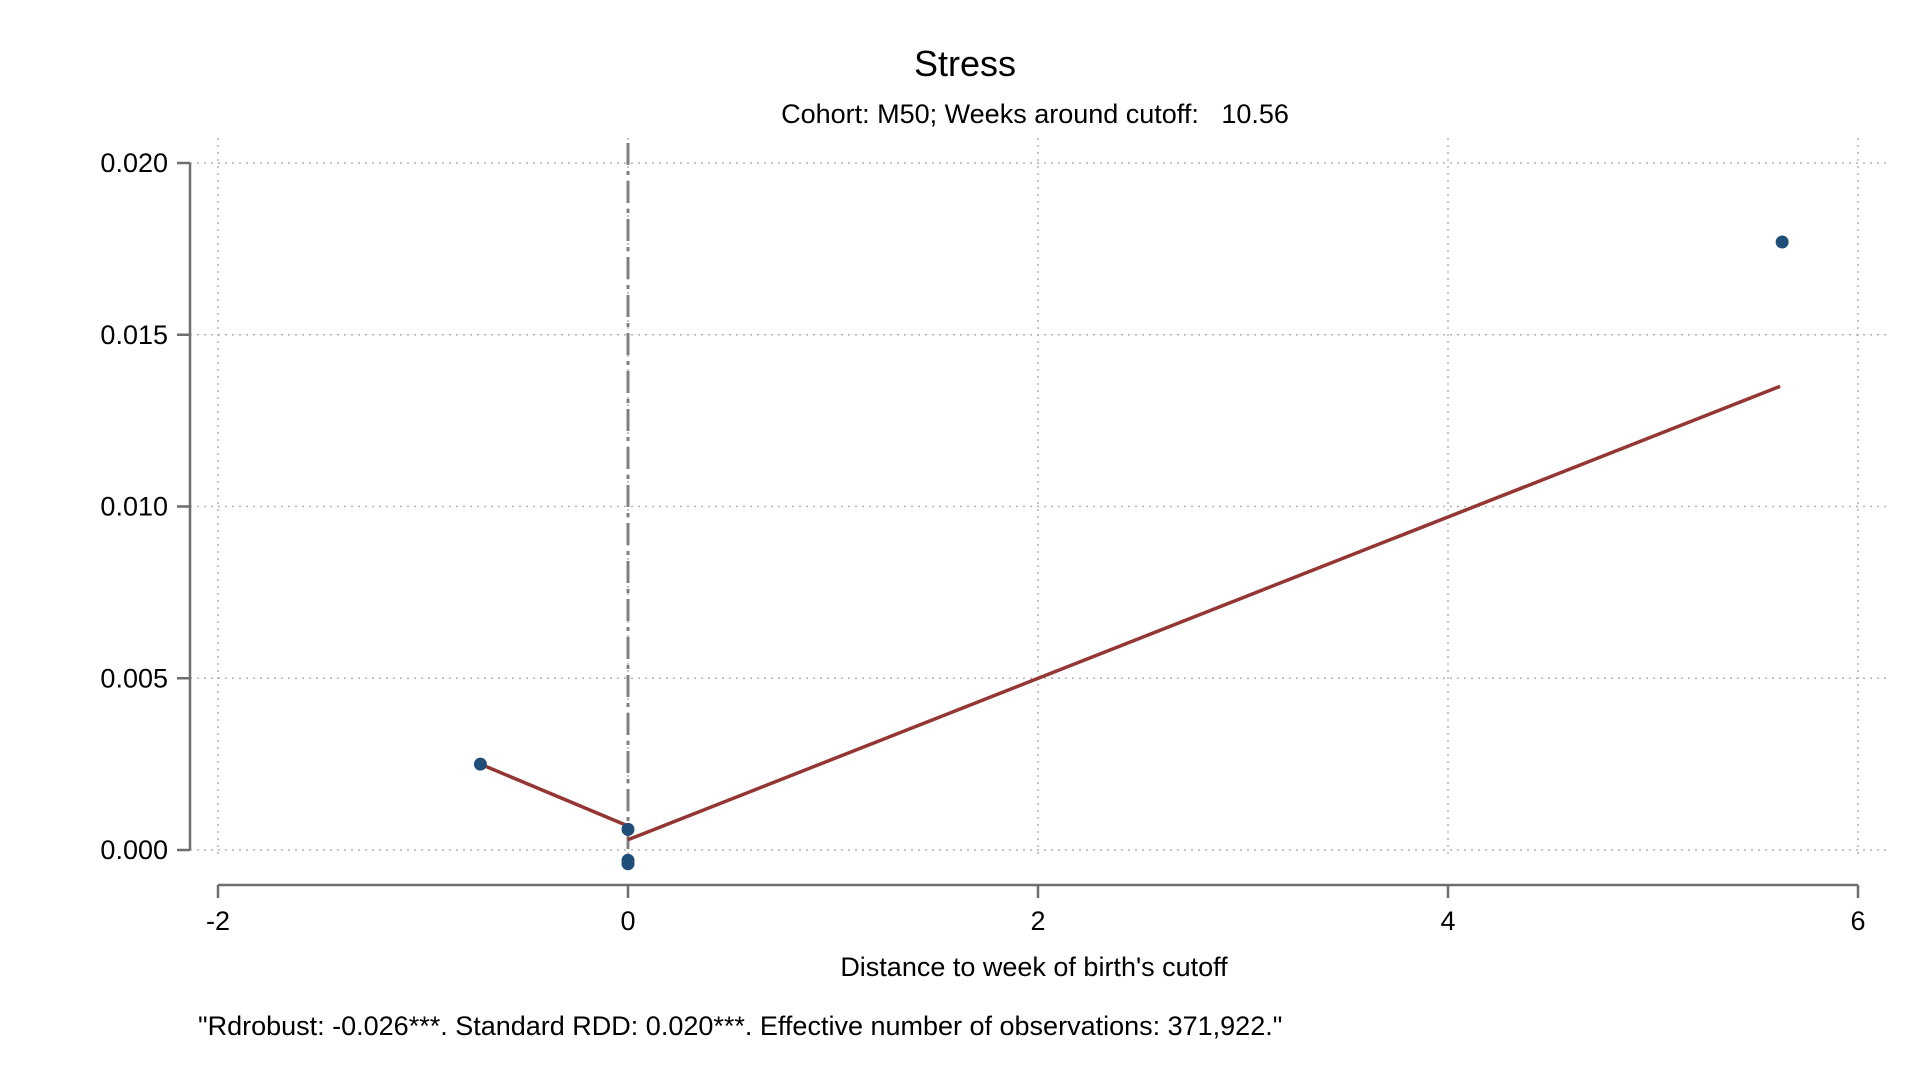 The image size is (1920, 1080). I want to click on y-tick-label: 0.015, so click(134, 335).